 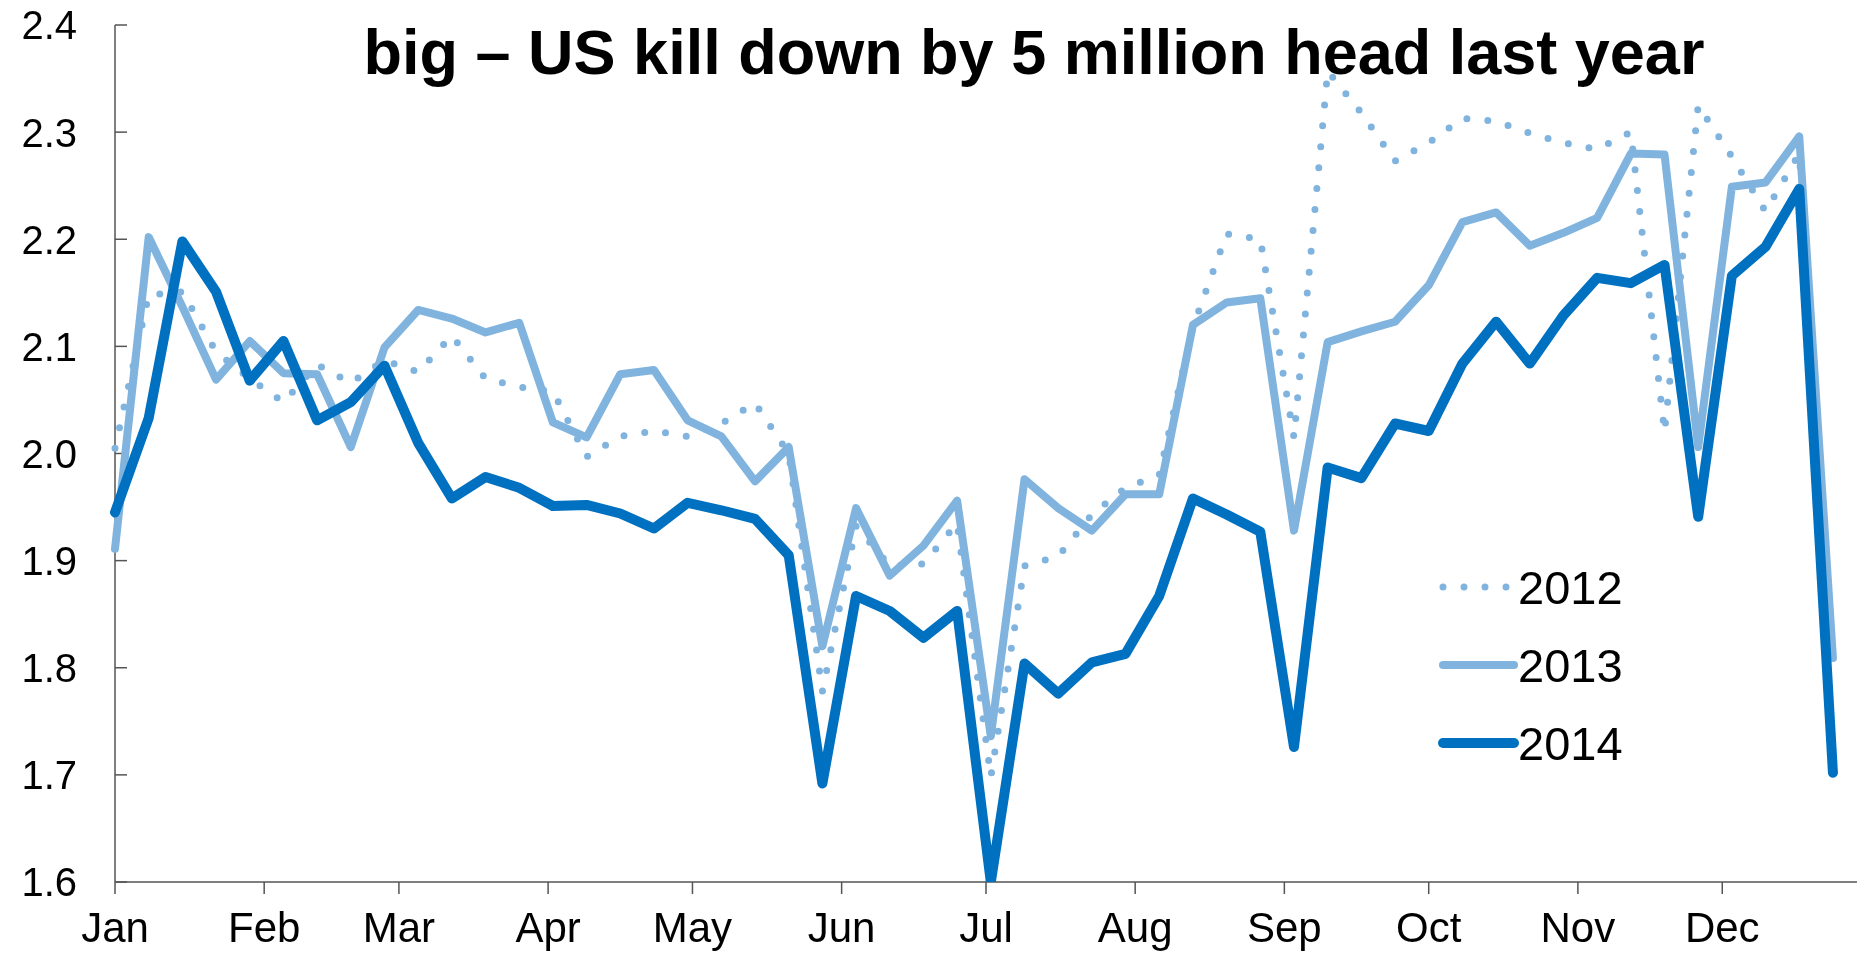 What do you see at coordinates (1034, 52) in the screenshot?
I see `chart-title: big – US kill down by 5 million head last year` at bounding box center [1034, 52].